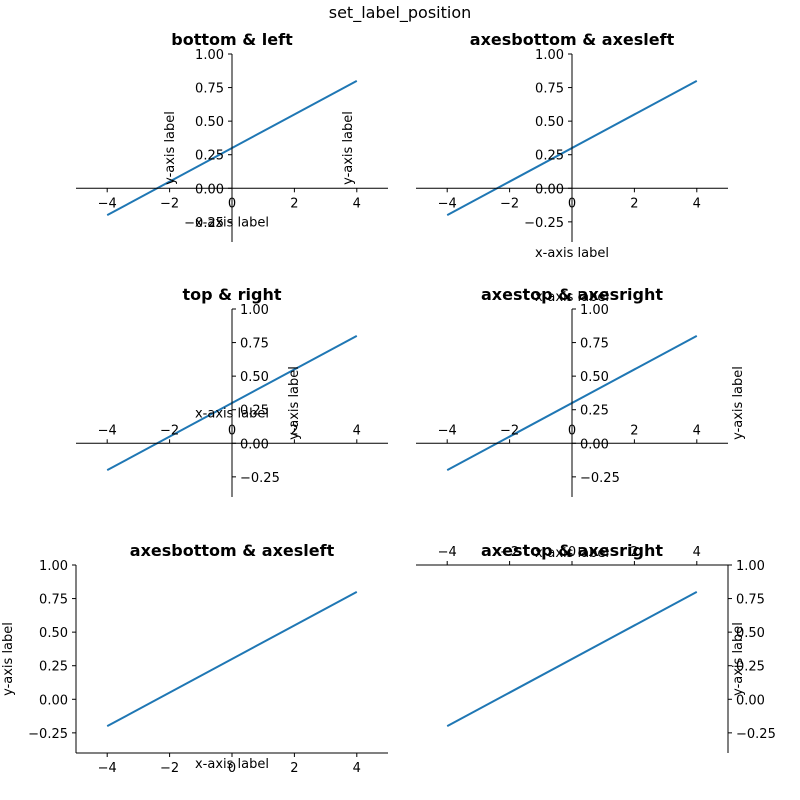 This screenshot has width=800, height=800. I want to click on subplot-title: bottom & left, so click(232, 39).